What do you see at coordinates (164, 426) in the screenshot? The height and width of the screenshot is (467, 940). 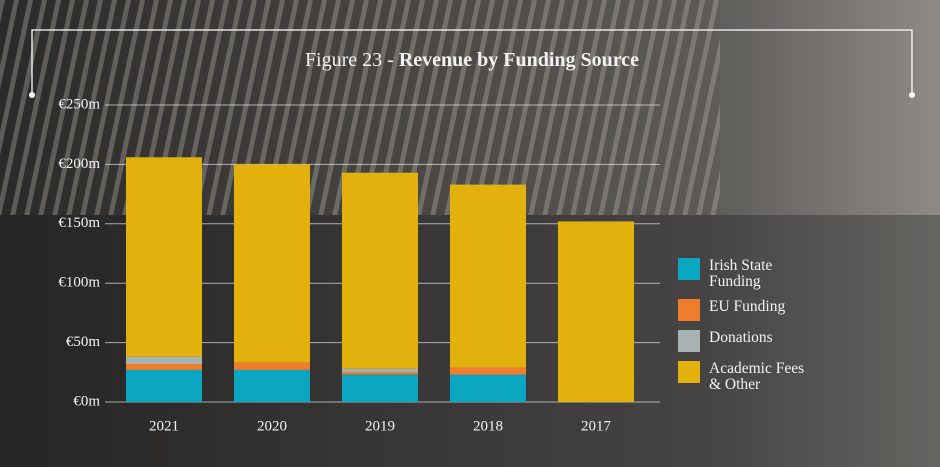 I see `x-tick-label: 2021` at bounding box center [164, 426].